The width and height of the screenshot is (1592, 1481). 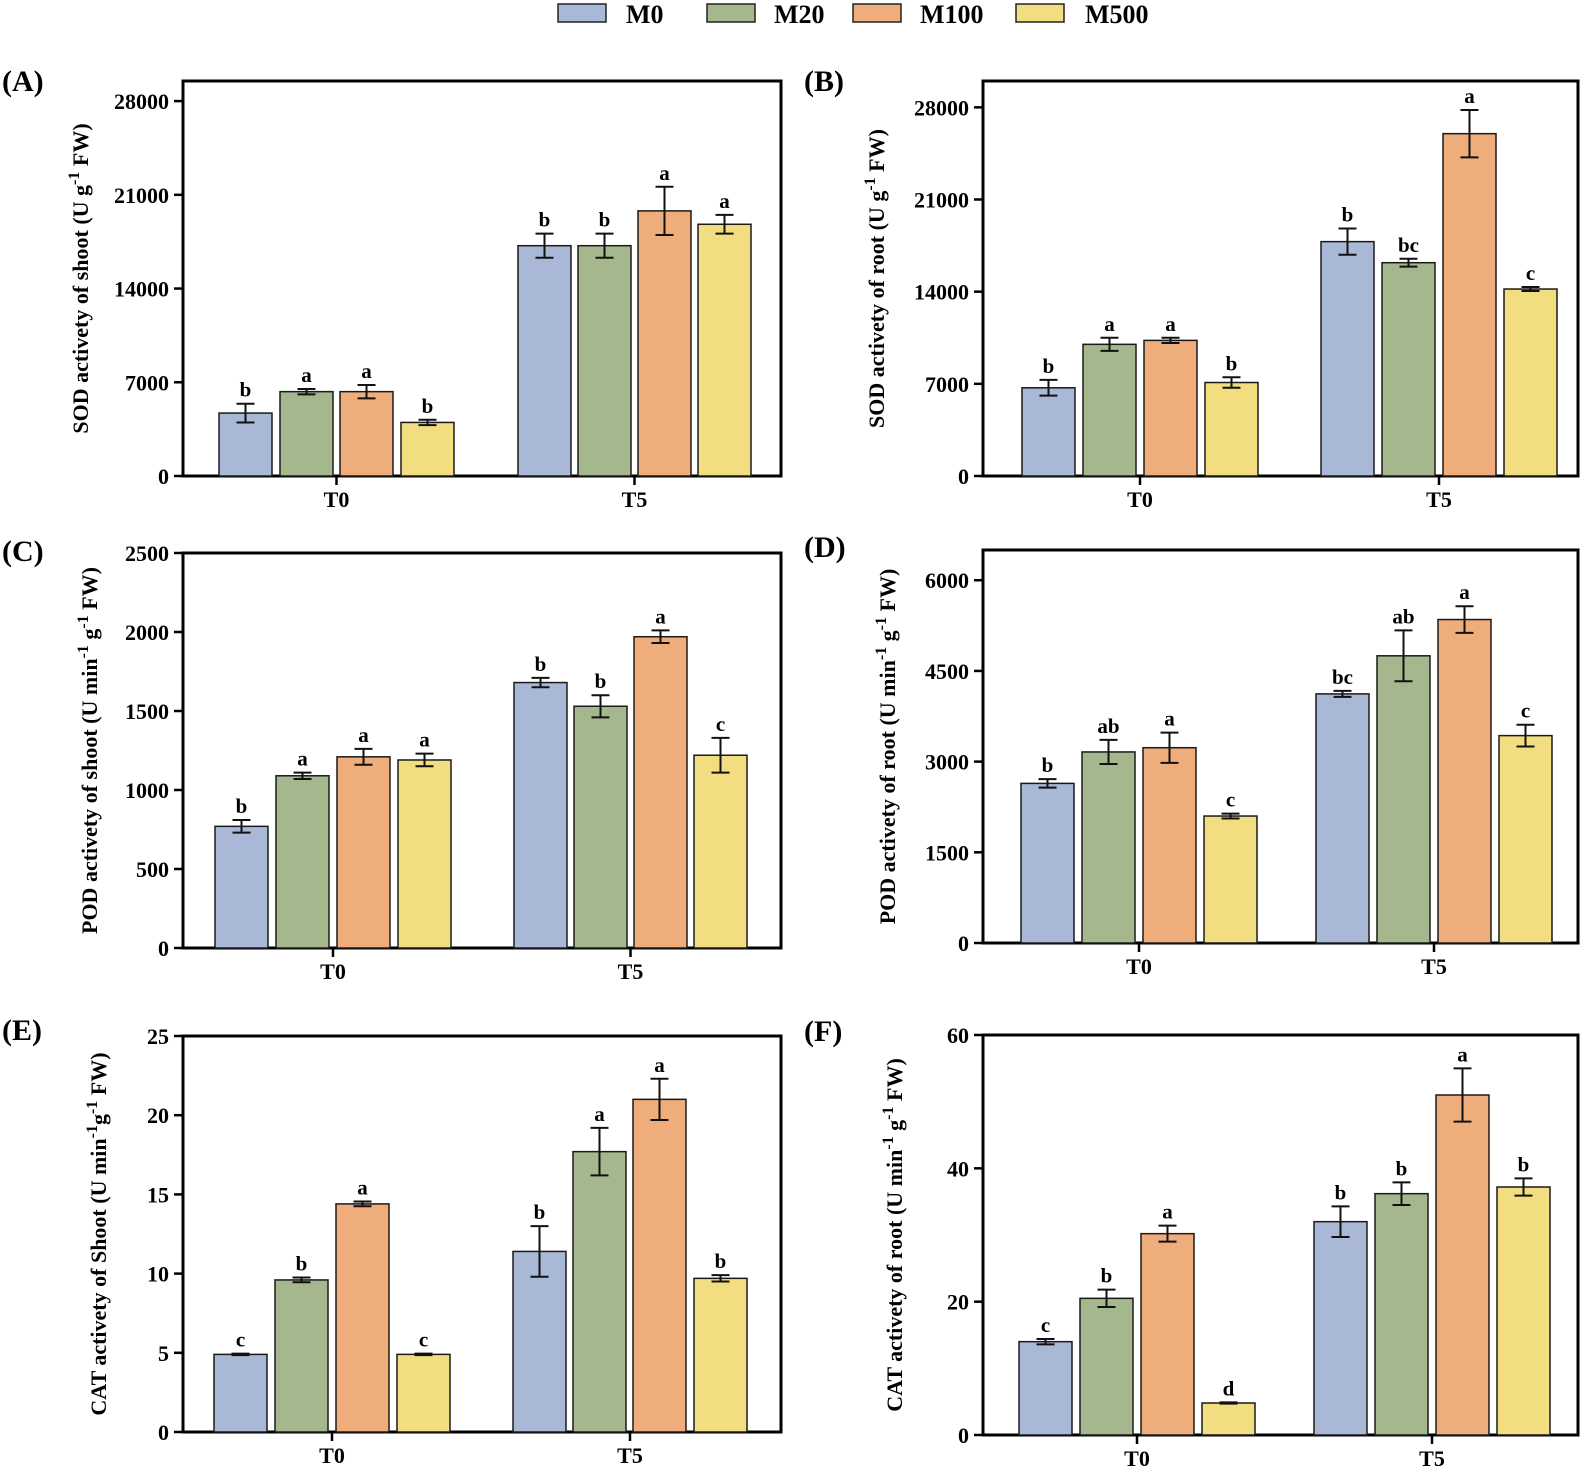 I want to click on y-tick-label: 40, so click(x=958, y=1168).